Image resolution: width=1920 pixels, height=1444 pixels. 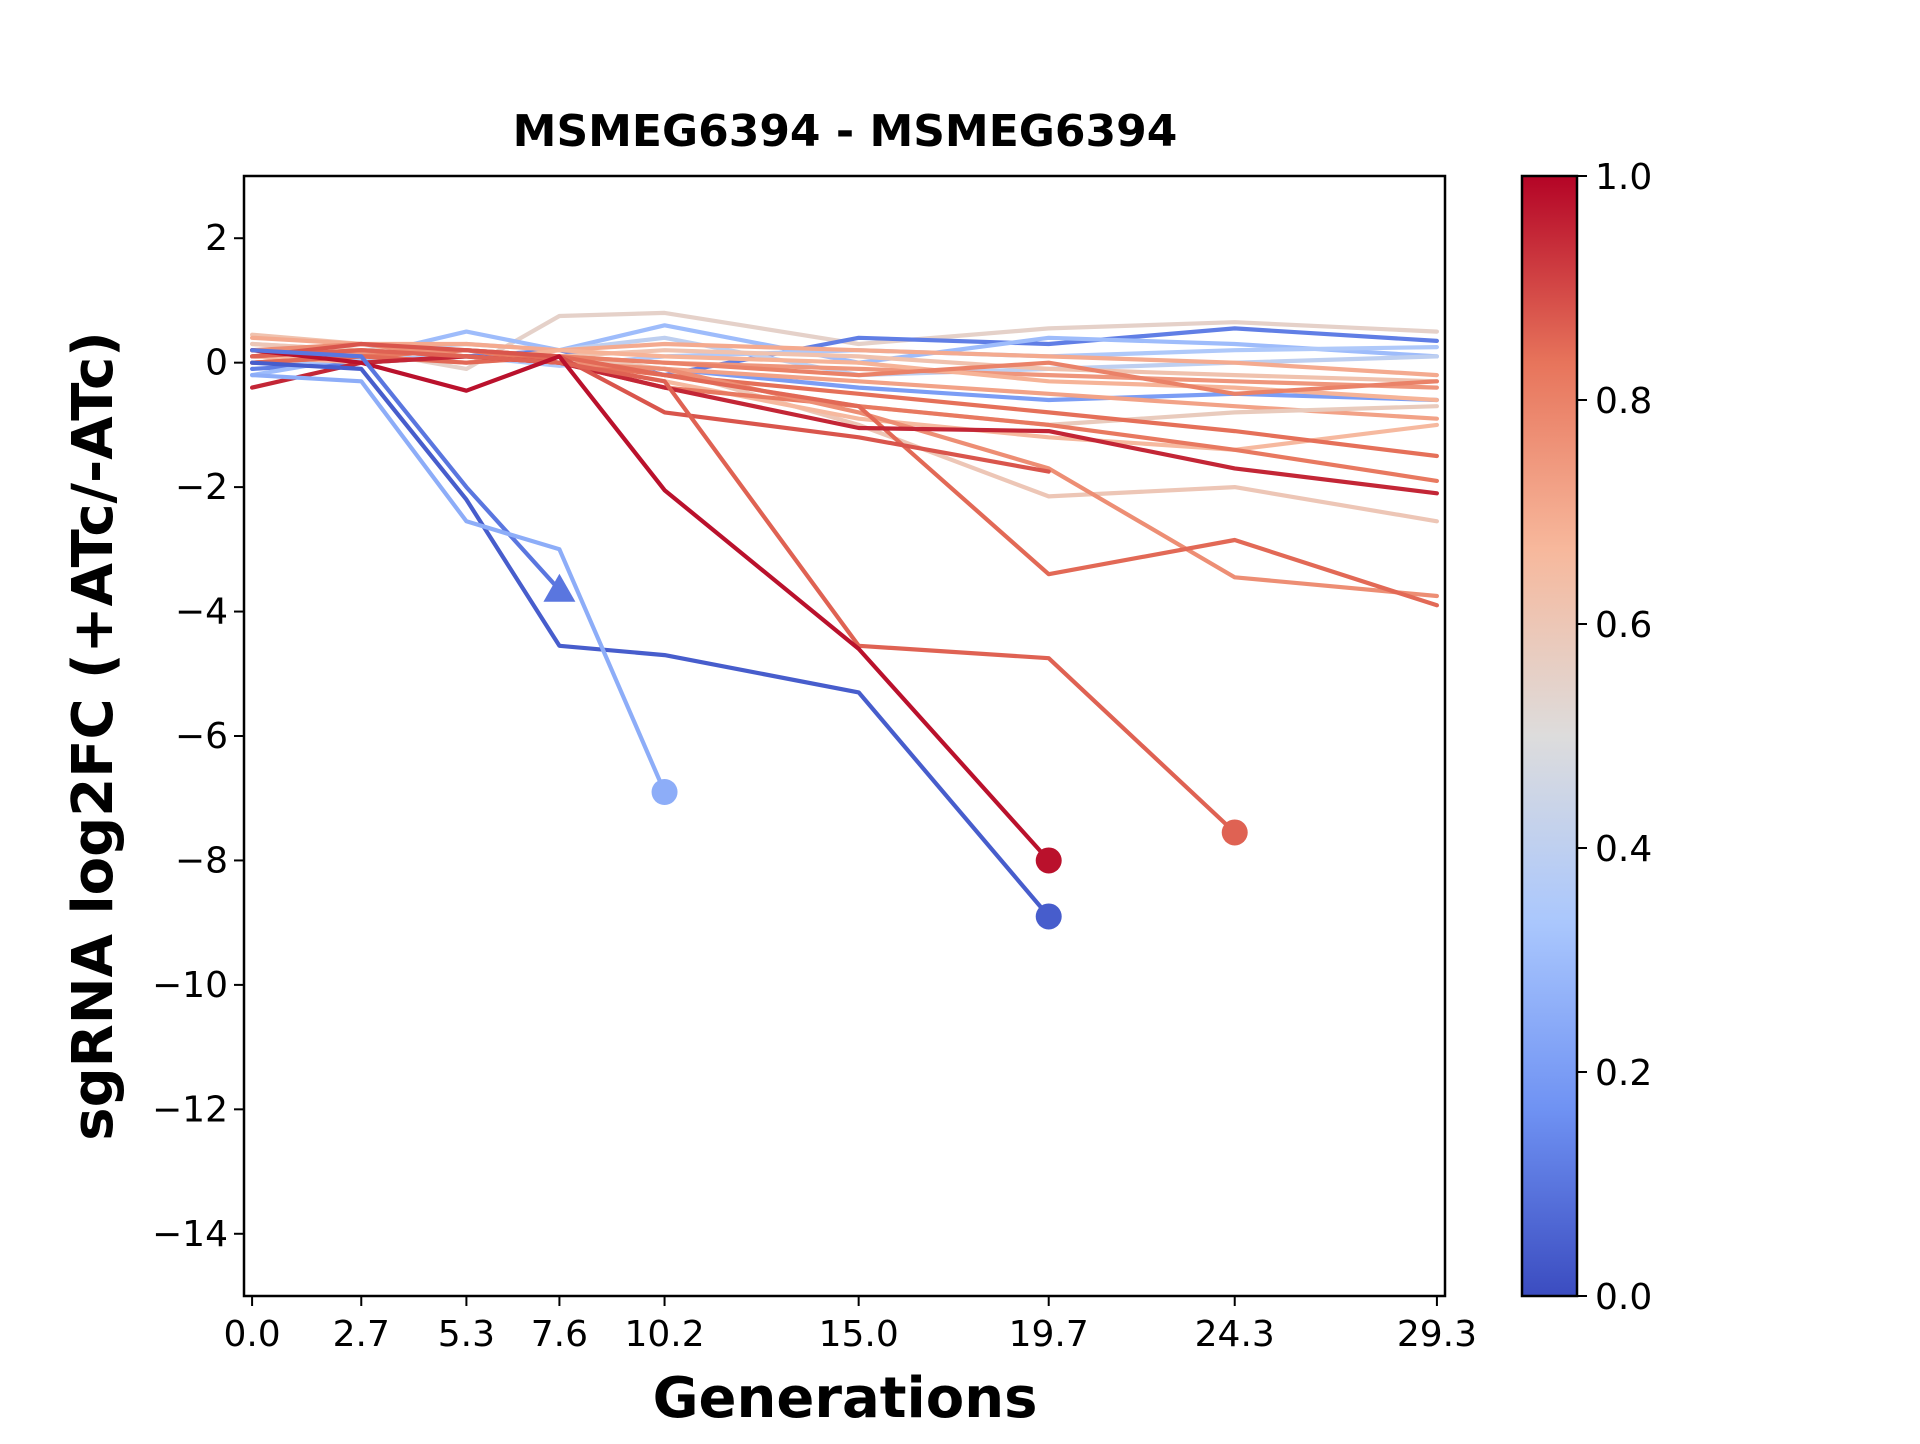 What do you see at coordinates (1437, 1334) in the screenshot?
I see `x-tick-label: 29.3` at bounding box center [1437, 1334].